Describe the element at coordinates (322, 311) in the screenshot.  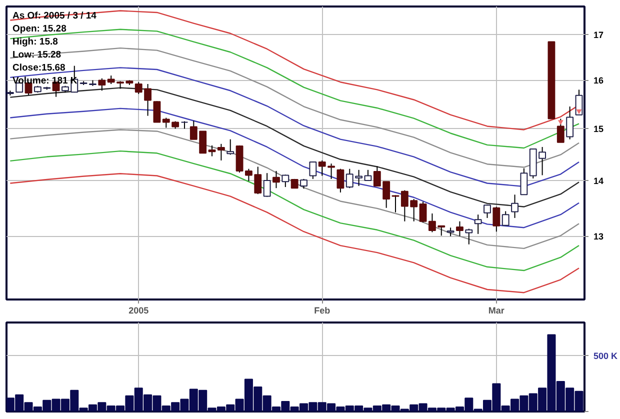
I see `x-tick-label: Feb` at that location.